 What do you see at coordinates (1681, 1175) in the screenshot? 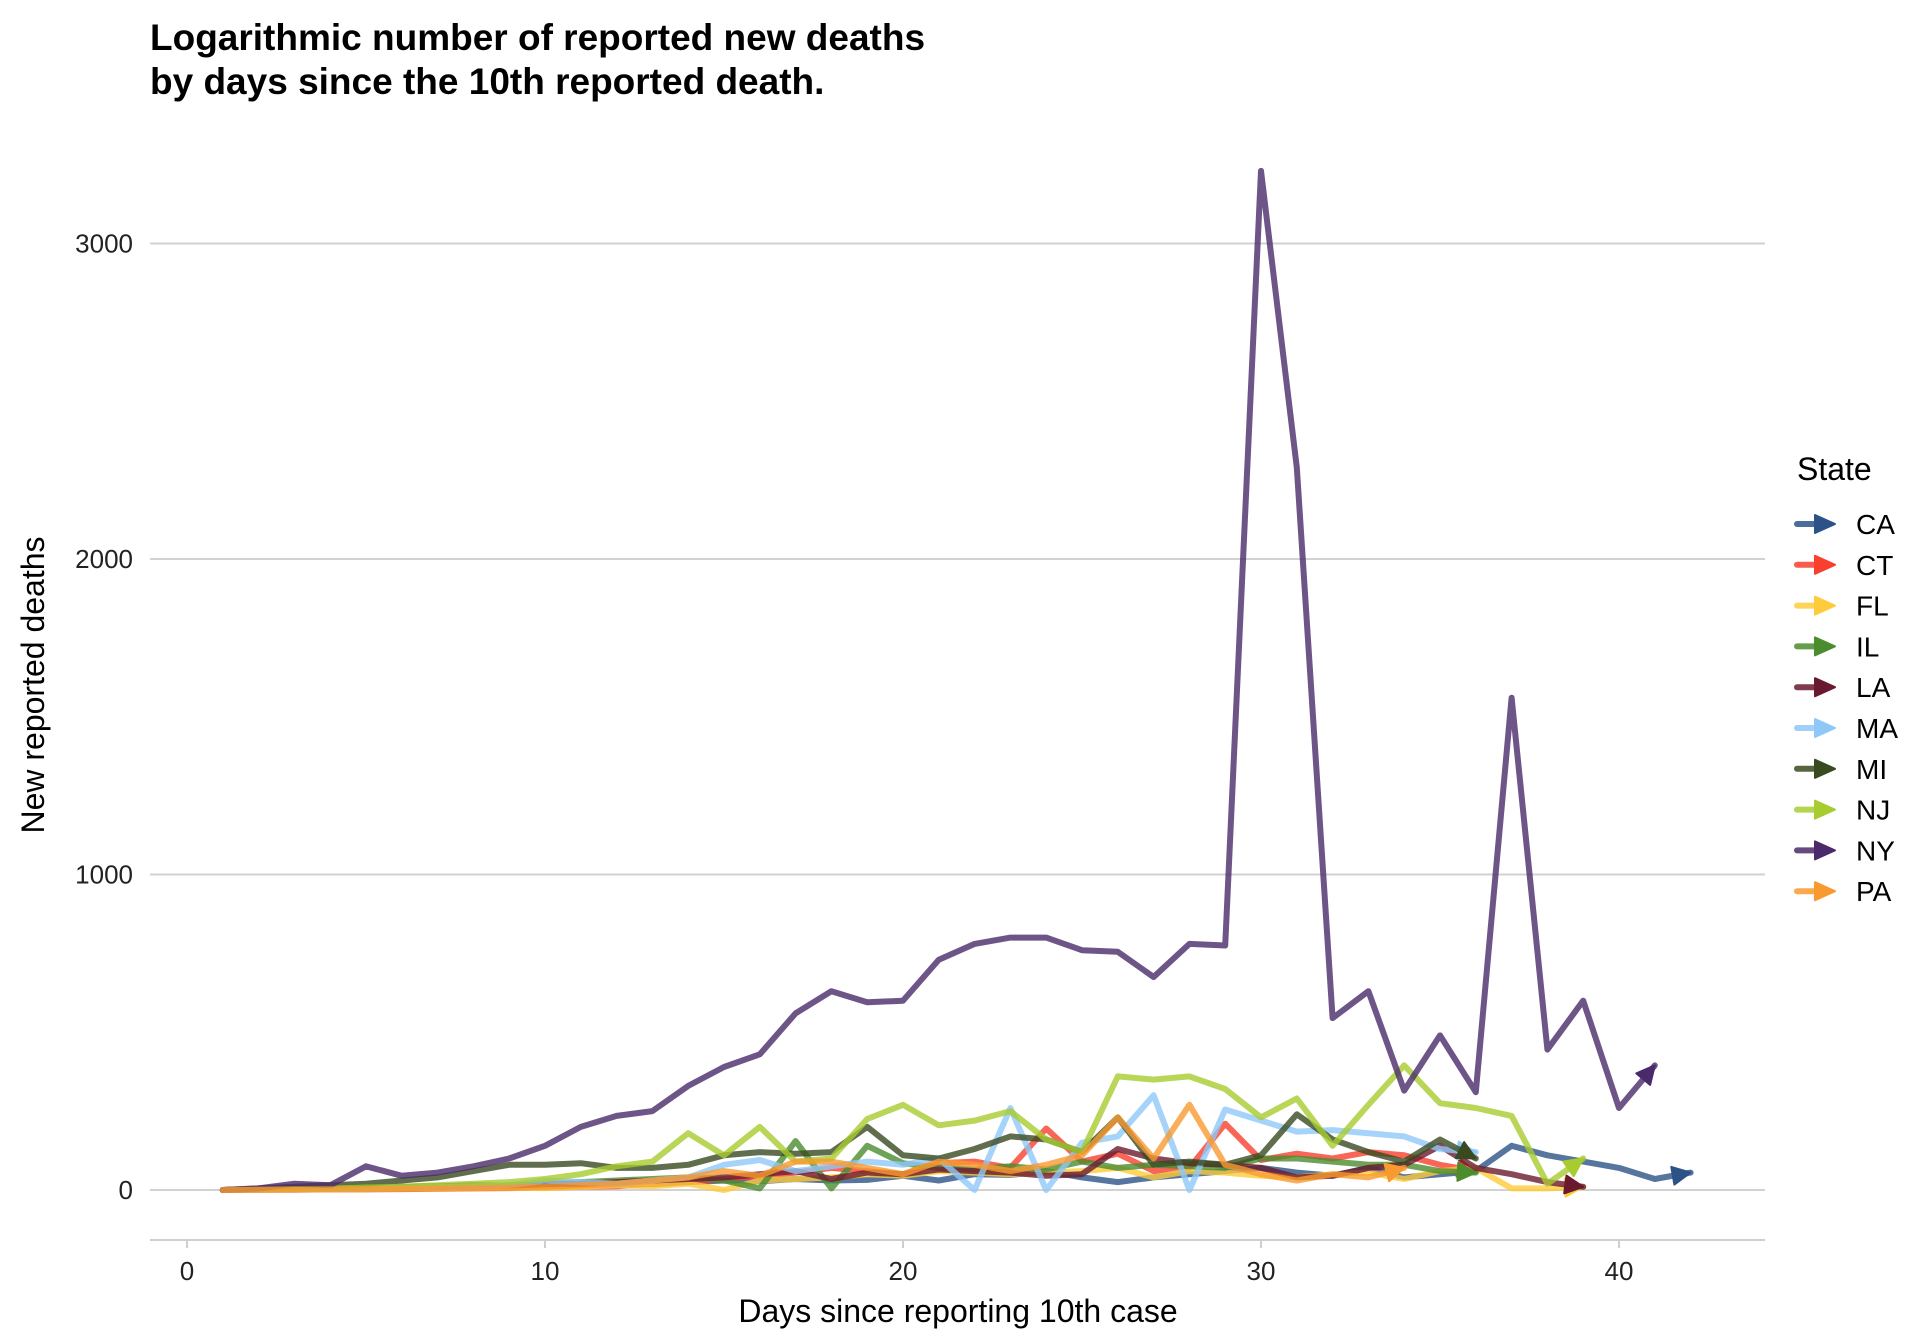
I see `series-arrow-CA` at bounding box center [1681, 1175].